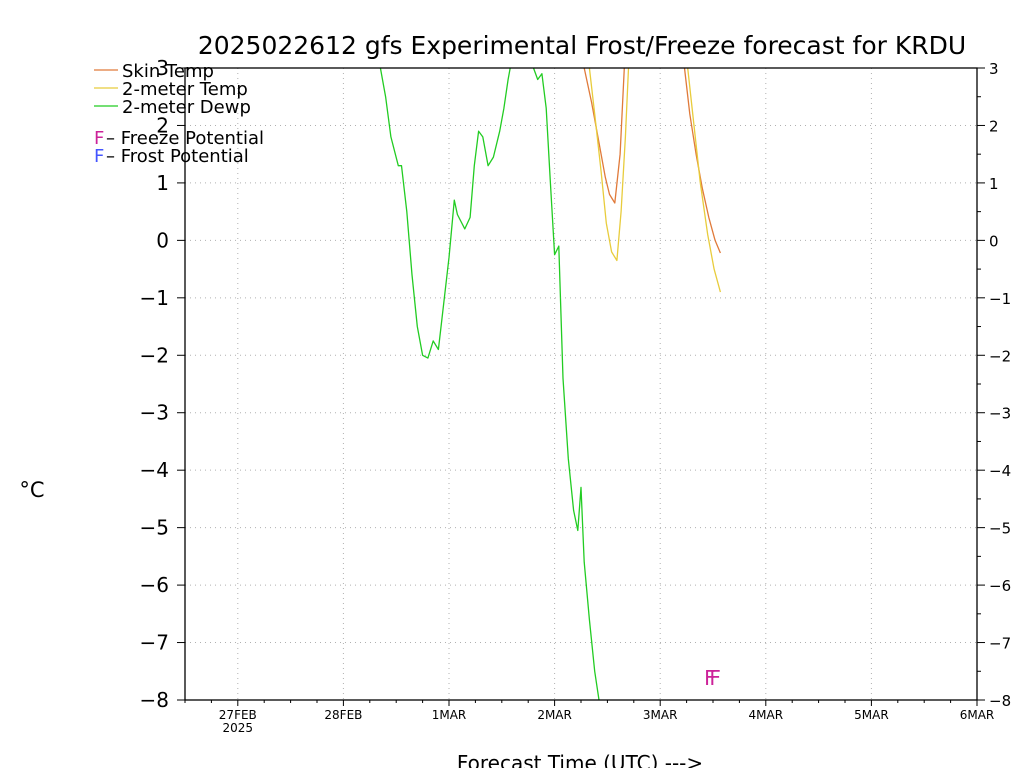 Image resolution: width=1024 pixels, height=772 pixels. Describe the element at coordinates (162, 125) in the screenshot. I see `y-tick-label-left: 2` at that location.